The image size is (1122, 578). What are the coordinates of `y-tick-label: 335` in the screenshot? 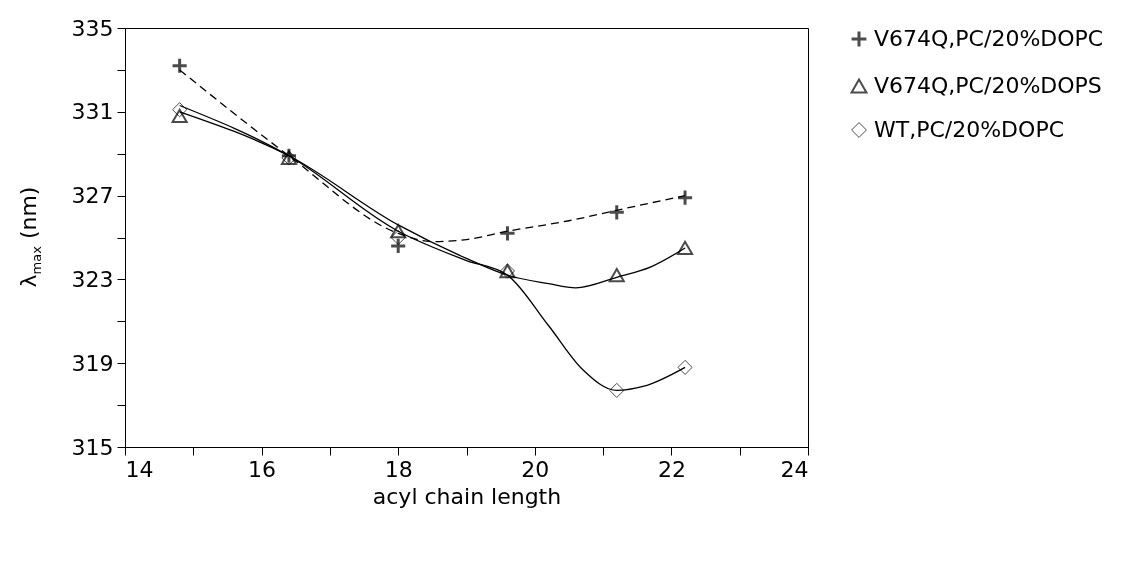 It's located at (92, 28).